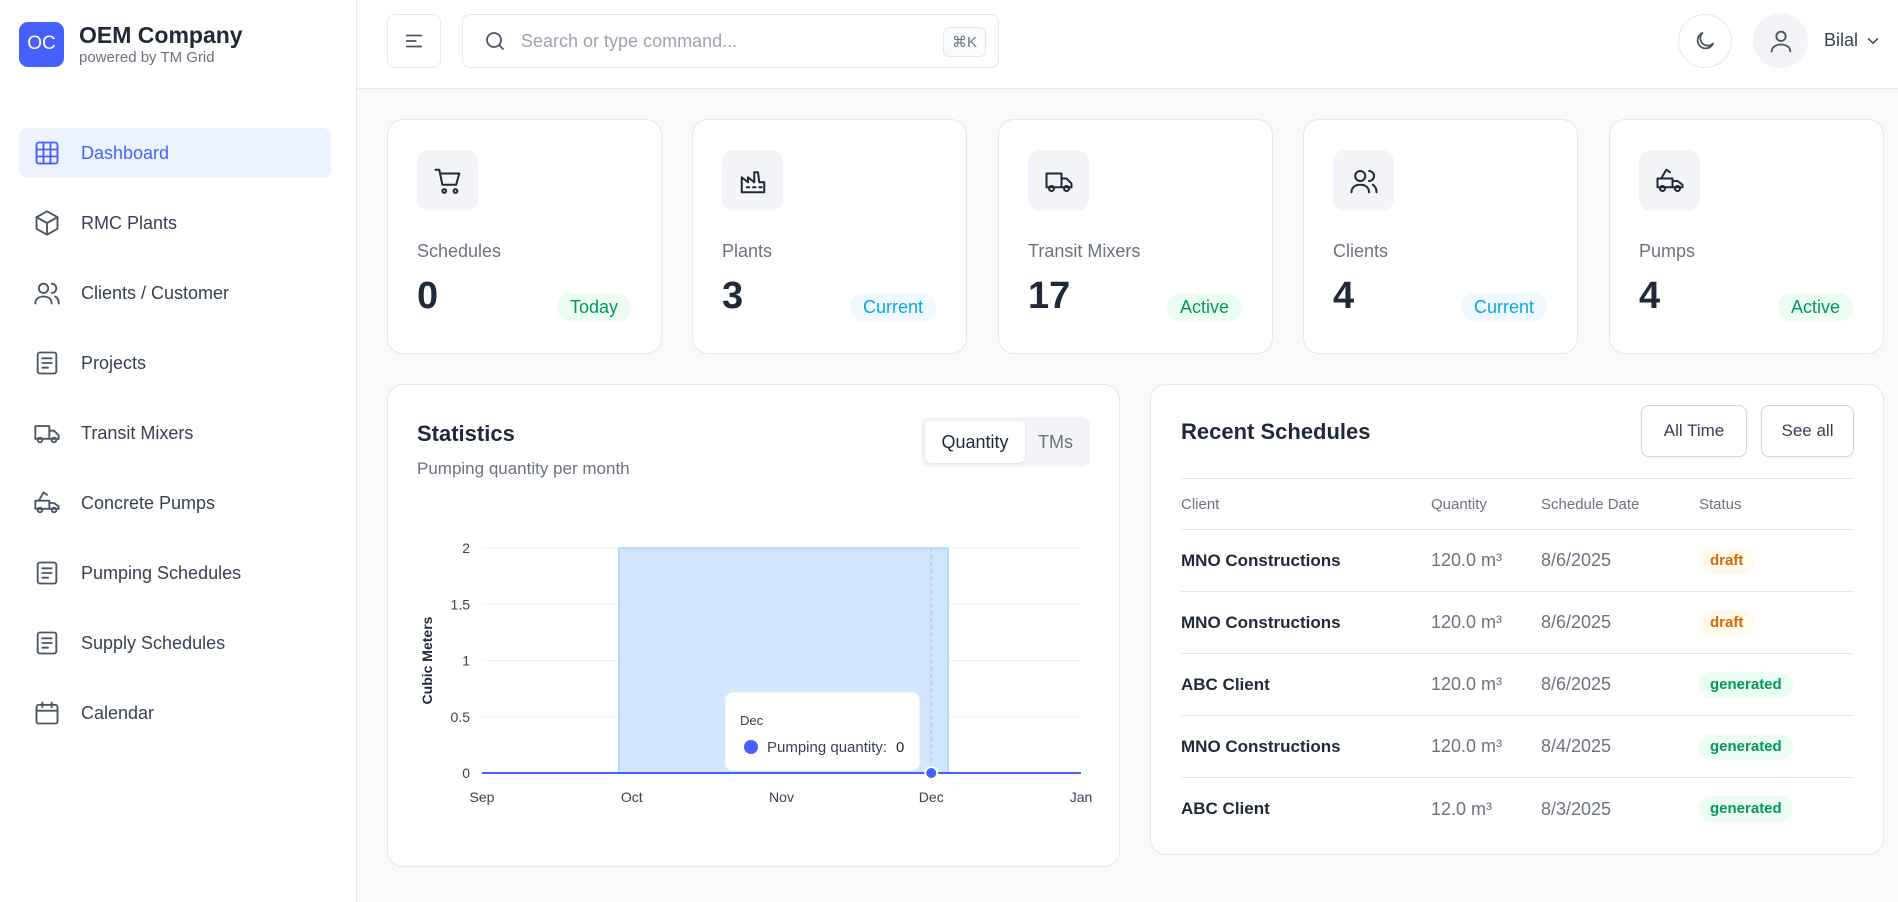 This screenshot has height=902, width=1898. Describe the element at coordinates (447, 180) in the screenshot. I see `cart-icon` at that location.